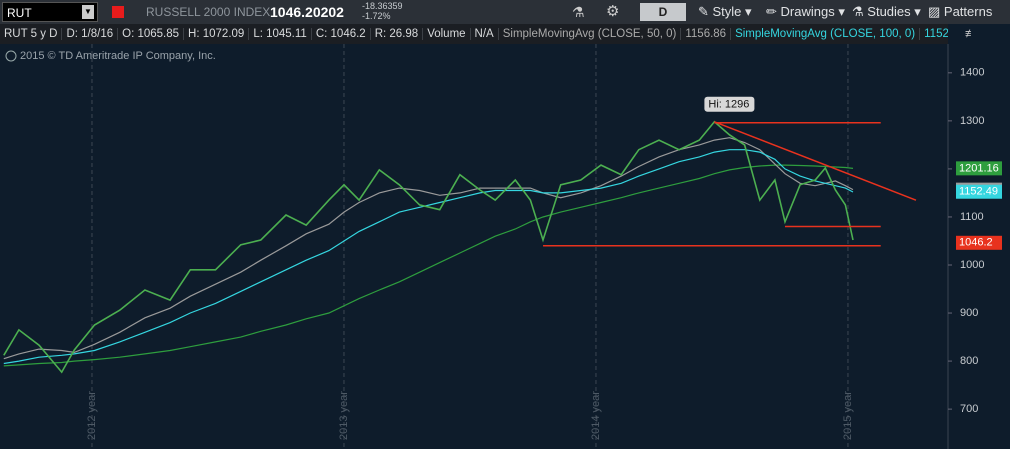 Image resolution: width=1010 pixels, height=449 pixels. Describe the element at coordinates (208, 12) in the screenshot. I see `description: RUSSELL 2000 INDEX` at that location.